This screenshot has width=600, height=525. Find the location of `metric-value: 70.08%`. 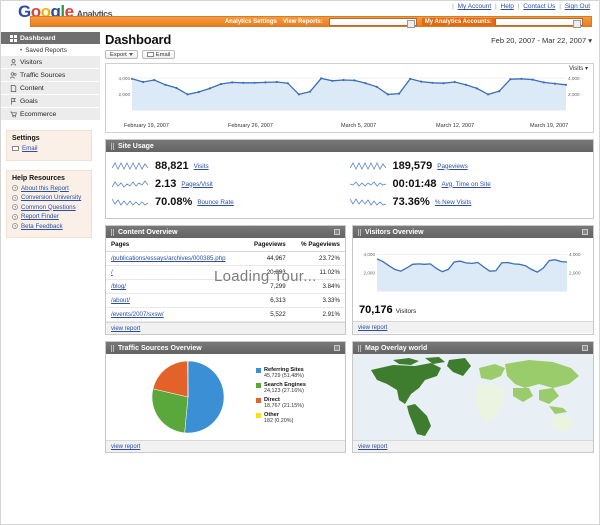

metric-value: 70.08% is located at coordinates (174, 202).